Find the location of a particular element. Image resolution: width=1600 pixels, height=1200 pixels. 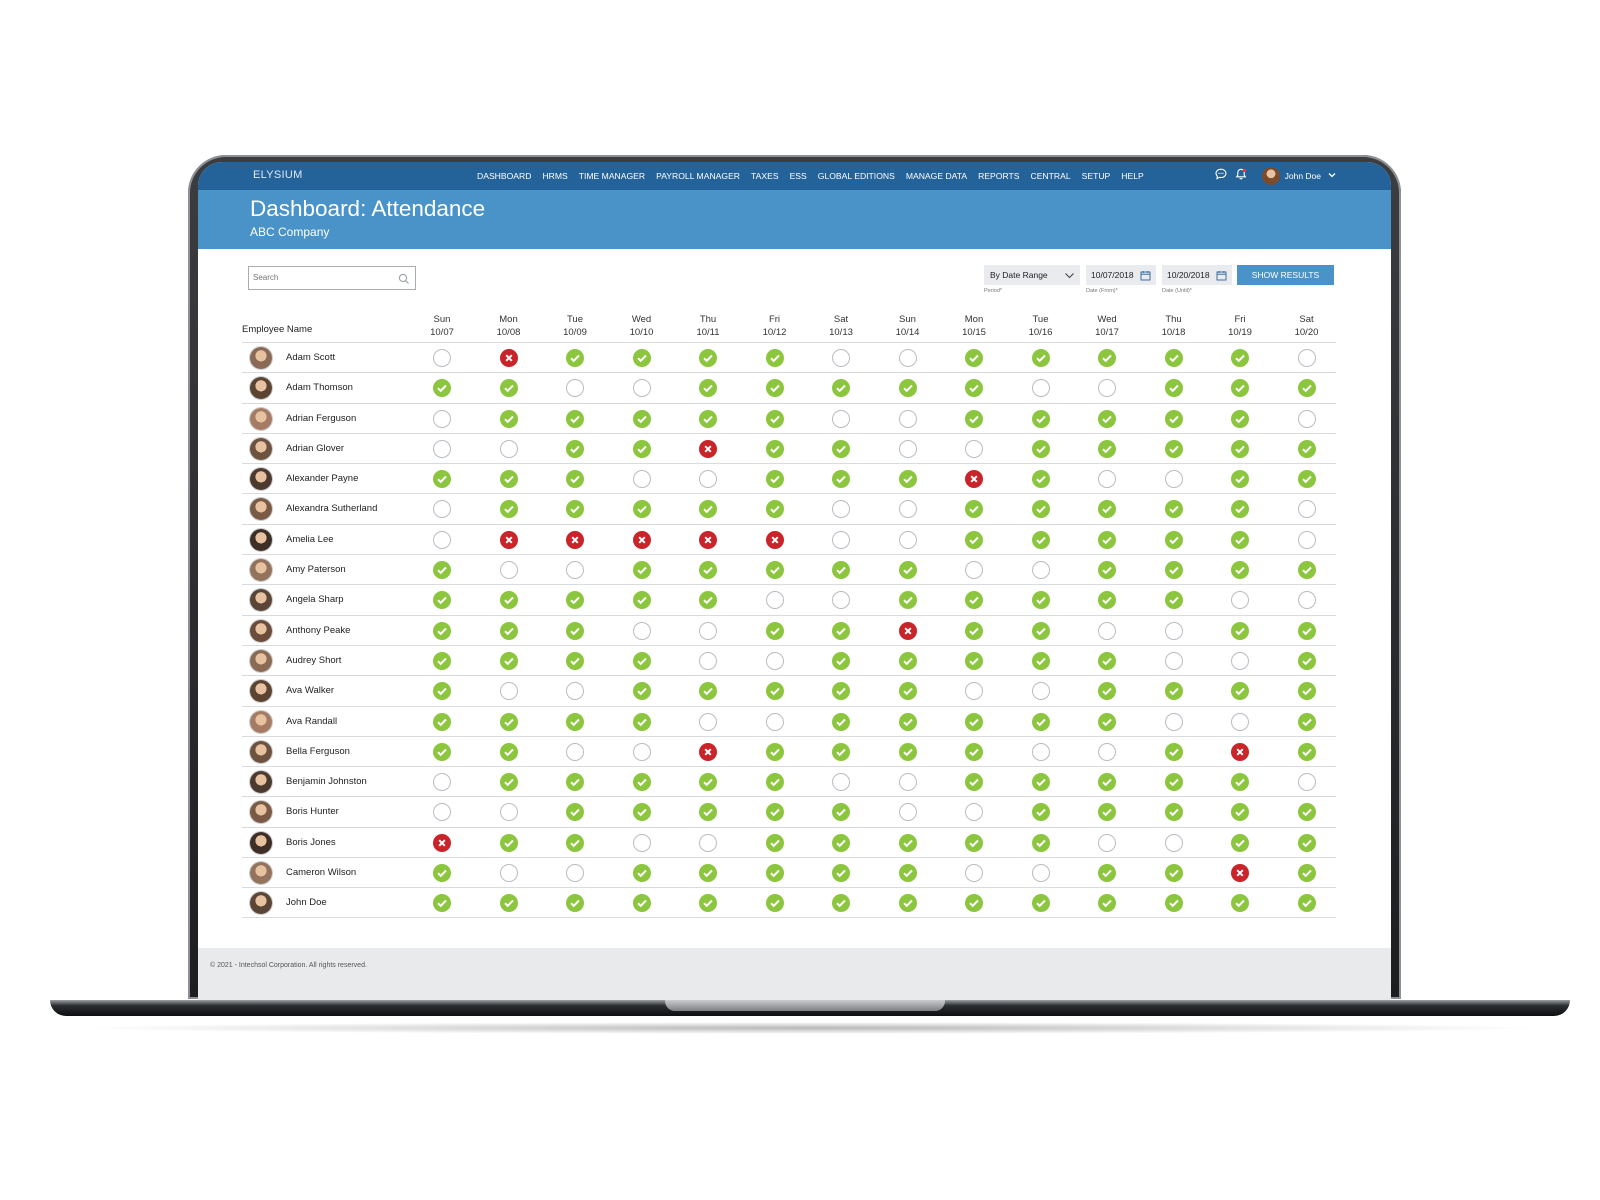

chat-icon is located at coordinates (1221, 176).